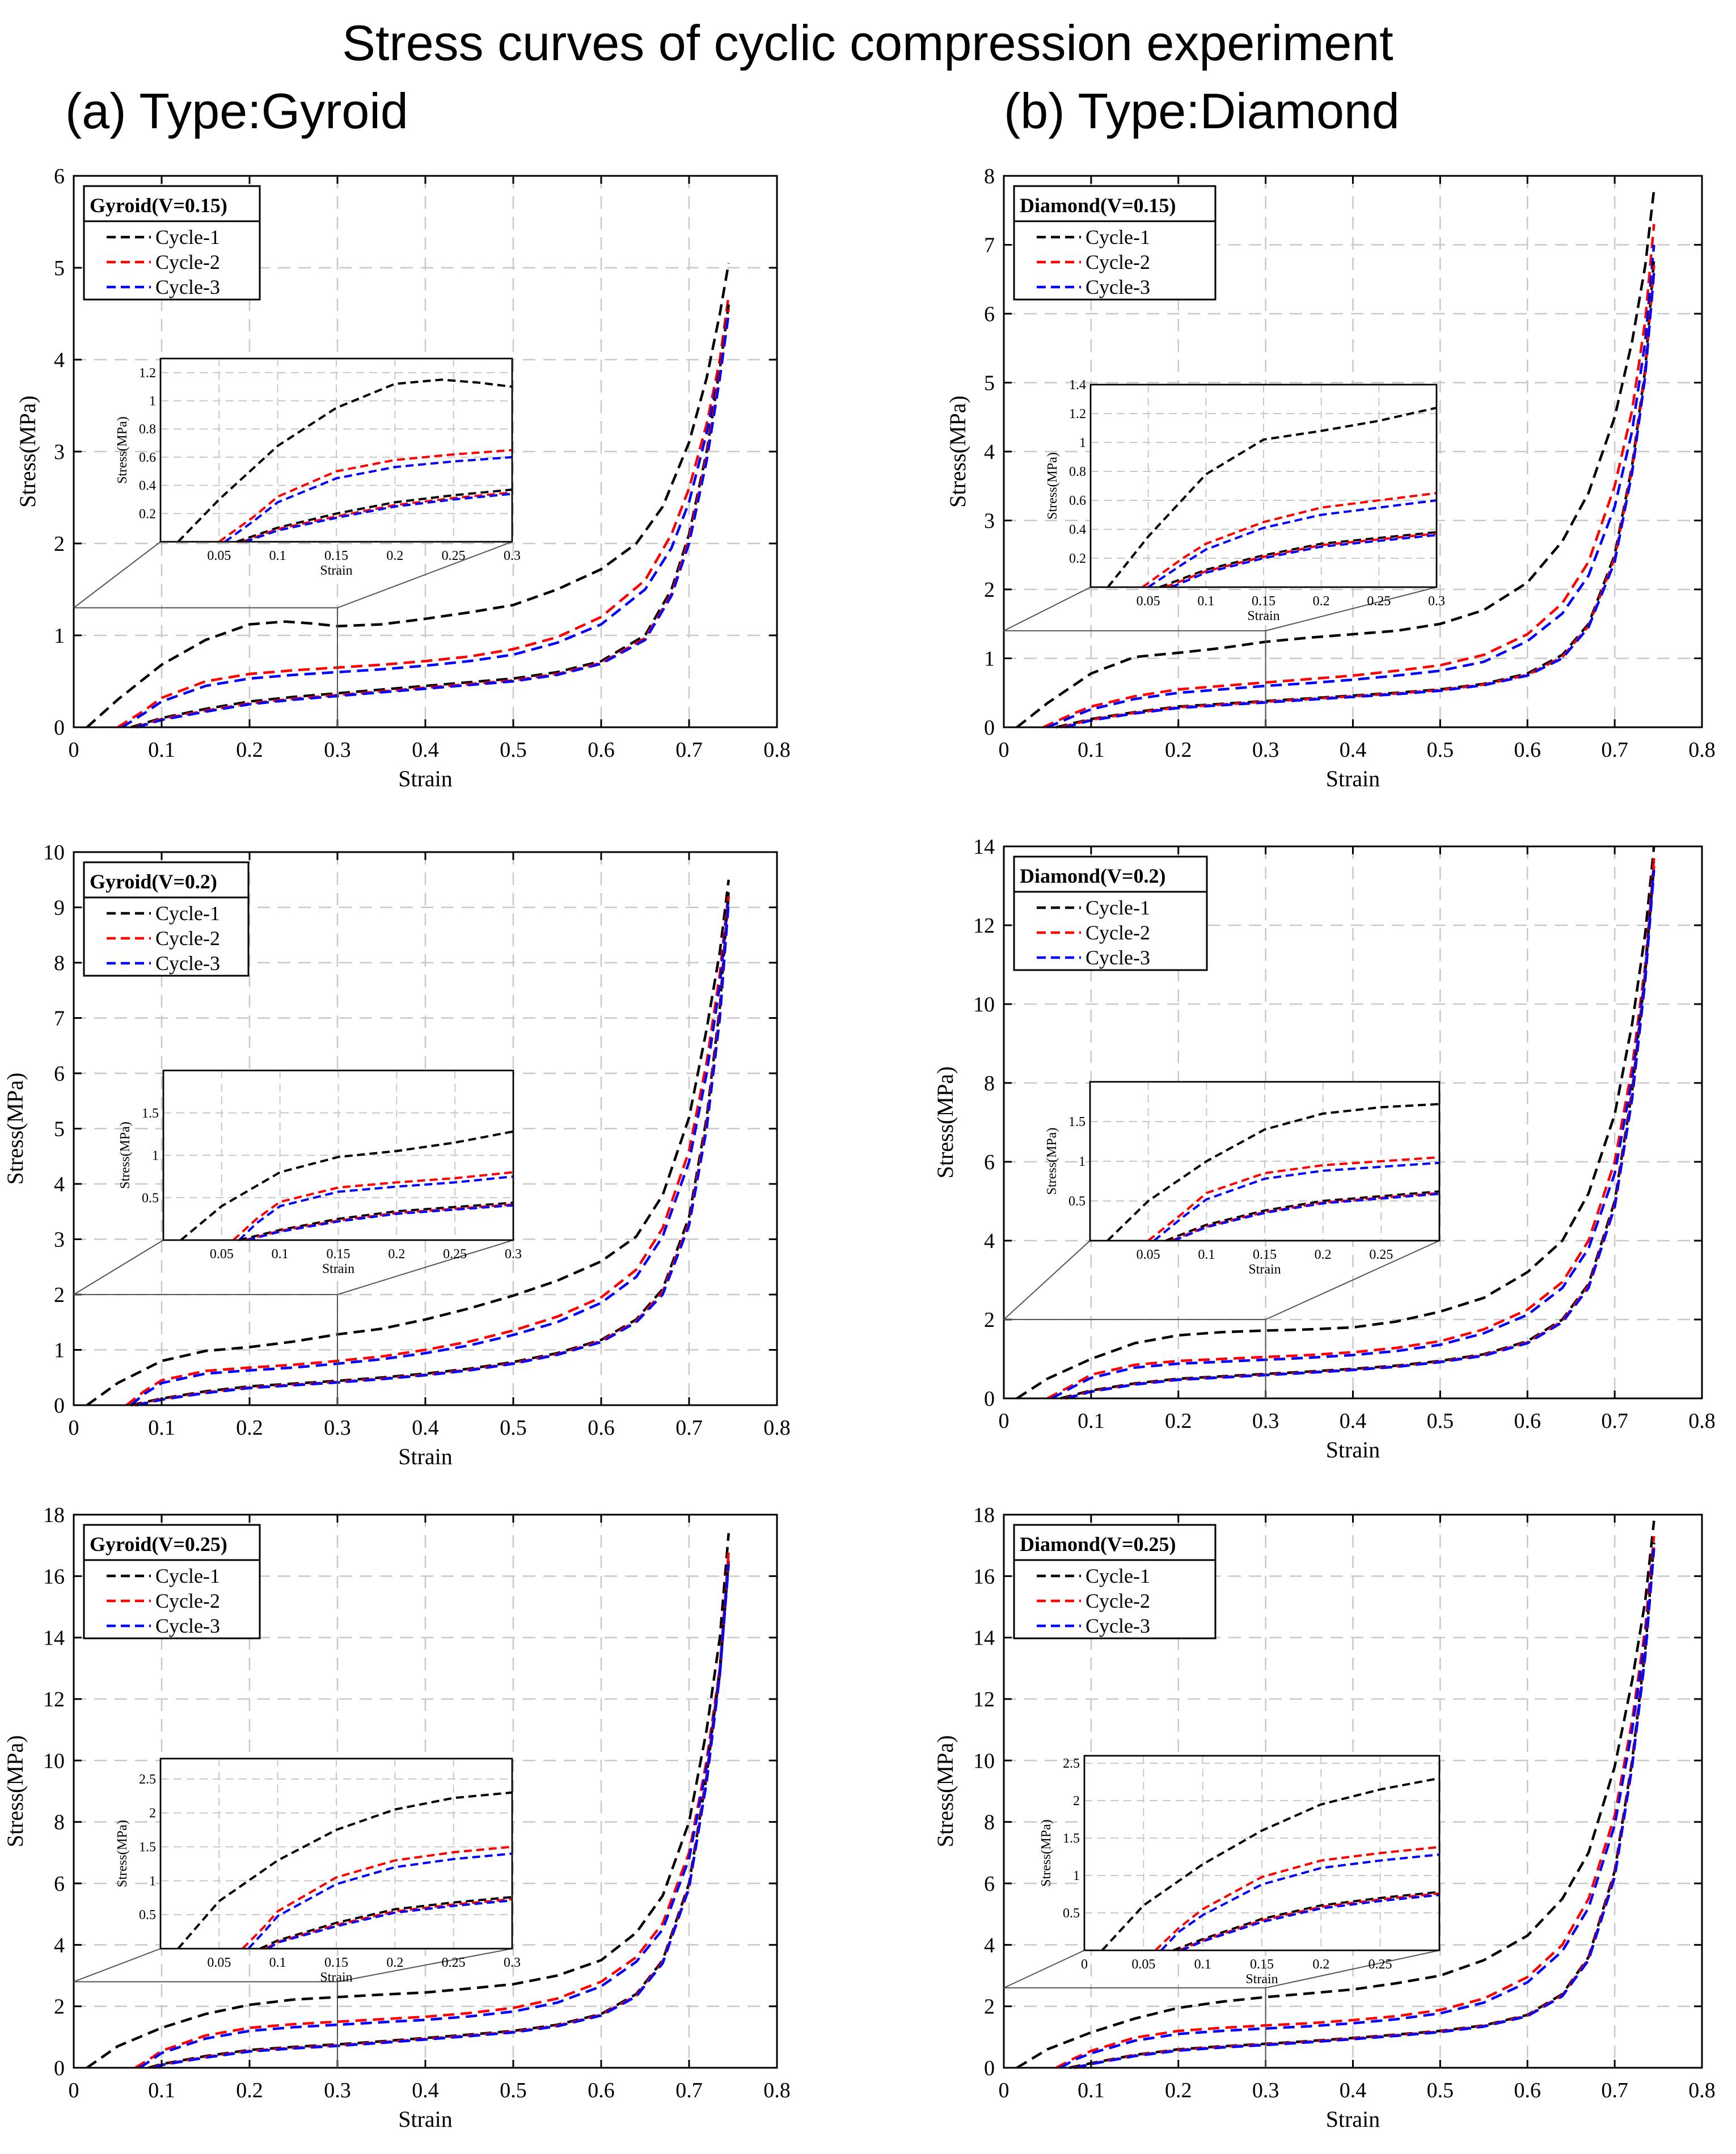  What do you see at coordinates (989, 1320) in the screenshot?
I see `y-tick-label: 2` at bounding box center [989, 1320].